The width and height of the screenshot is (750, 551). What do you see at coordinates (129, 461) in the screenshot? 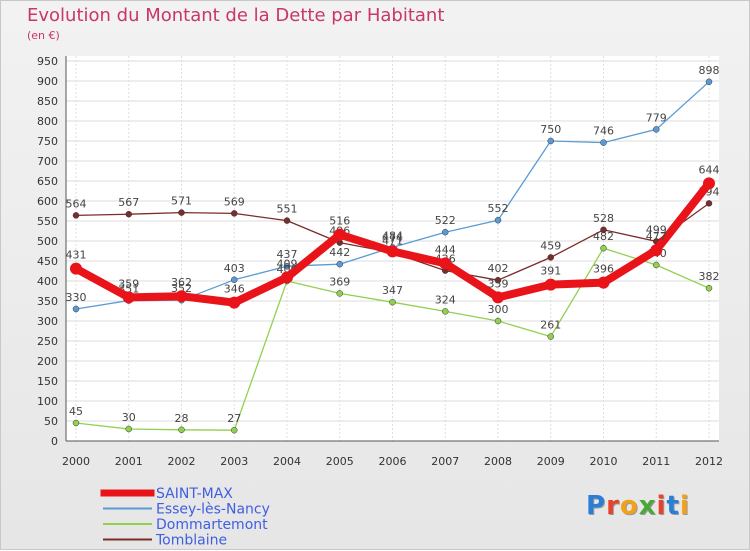
I see `x-tick-label: 2001` at bounding box center [129, 461].